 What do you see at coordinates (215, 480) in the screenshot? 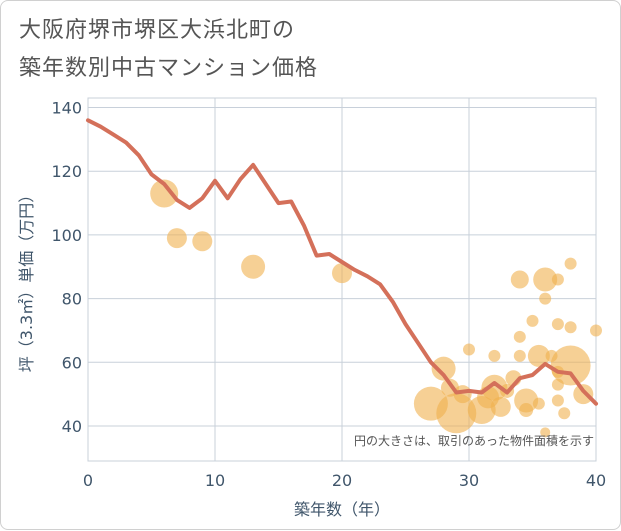
I see `x-tick-label: 10` at bounding box center [215, 480].